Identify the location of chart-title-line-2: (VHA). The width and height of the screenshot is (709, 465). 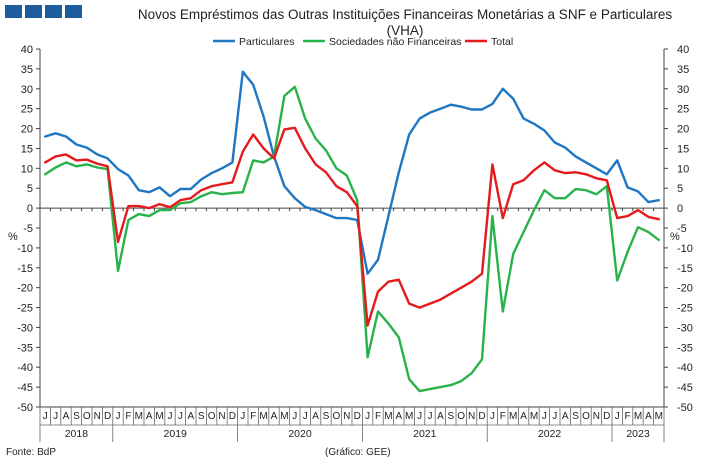
(405, 30).